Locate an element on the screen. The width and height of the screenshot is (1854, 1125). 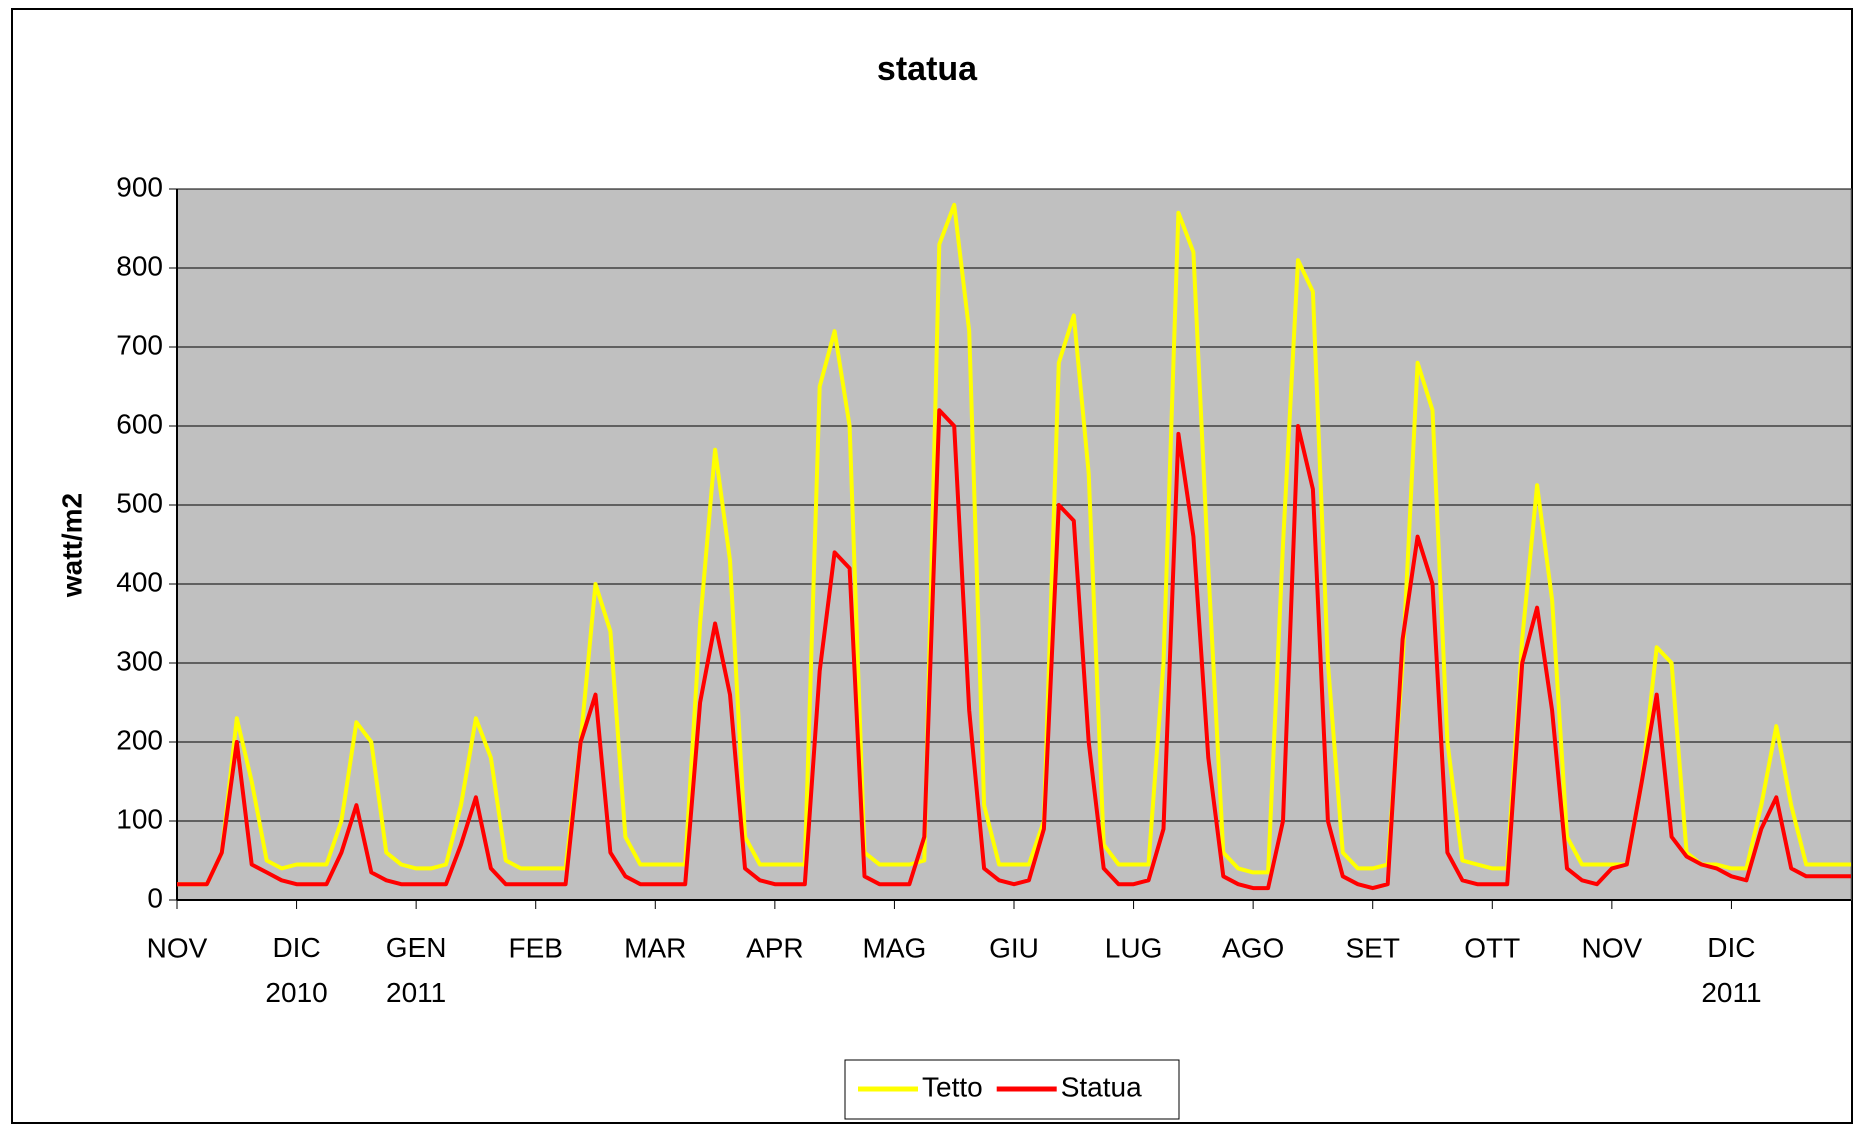
y-axis-label: watt/m2 is located at coordinates (71, 545).